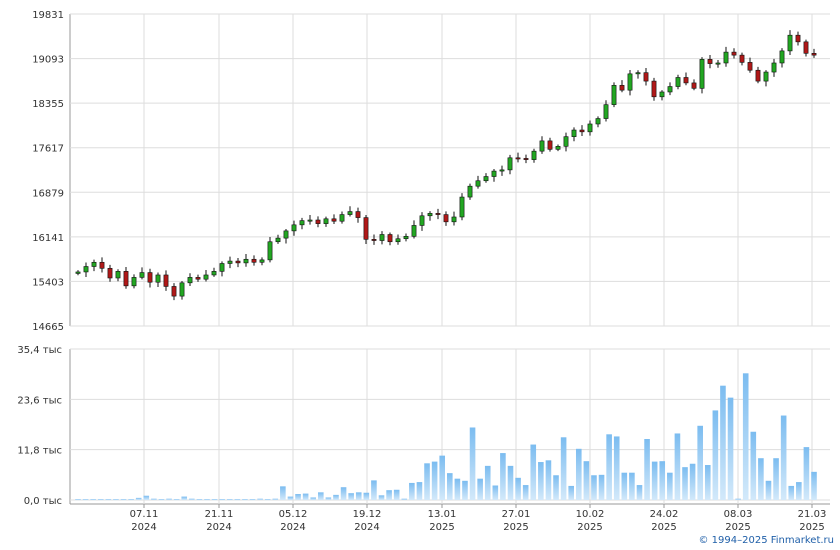 The image size is (840, 550). Describe the element at coordinates (39, 451) in the screenshot. I see `volume-tick-label: 11,8 тыс` at that location.